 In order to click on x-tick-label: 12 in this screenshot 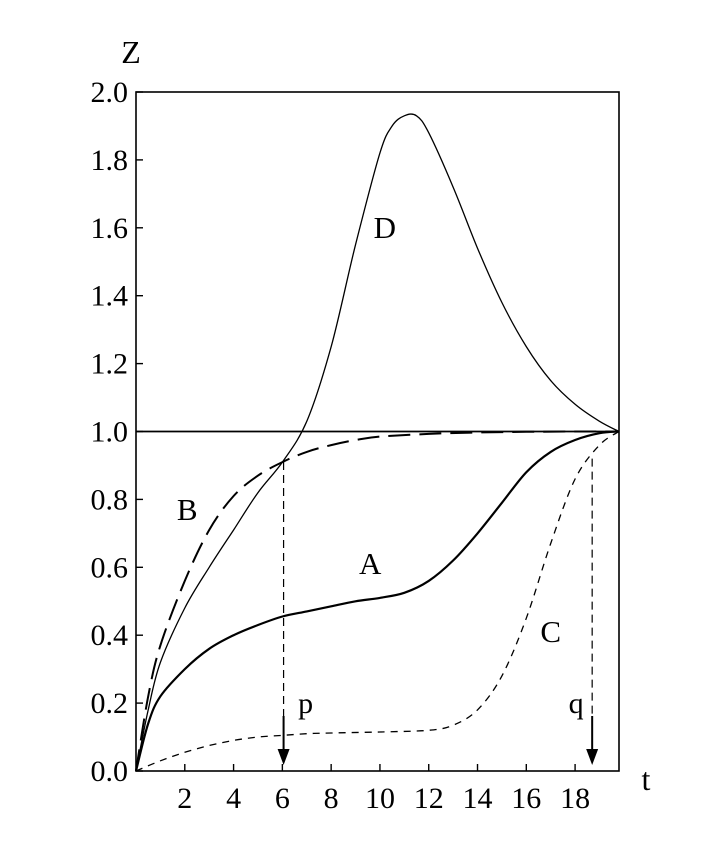, I will do `click(429, 798)`.